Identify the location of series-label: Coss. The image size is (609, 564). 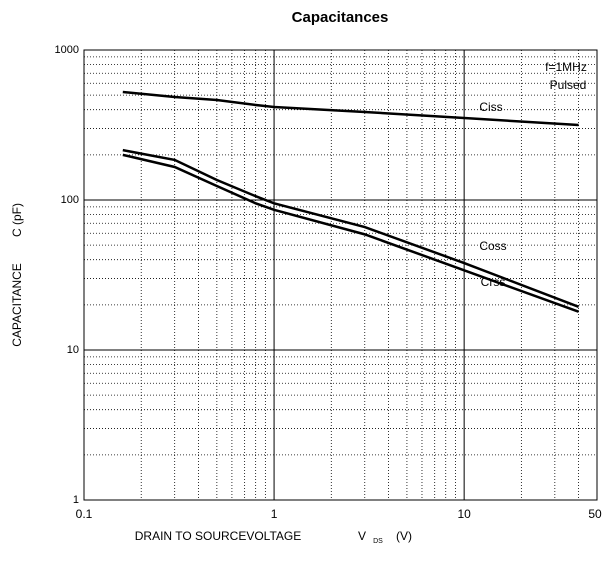
(492, 246).